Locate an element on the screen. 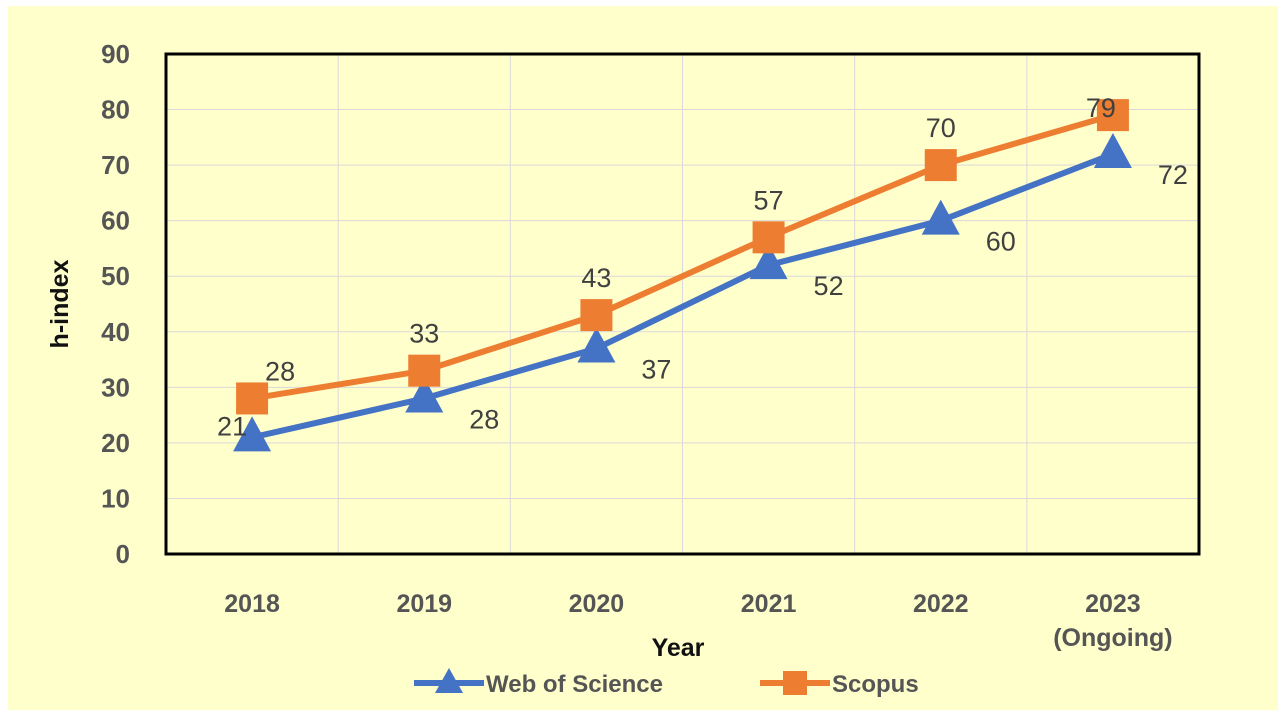 The image size is (1284, 716). data-label: 21 is located at coordinates (232, 426).